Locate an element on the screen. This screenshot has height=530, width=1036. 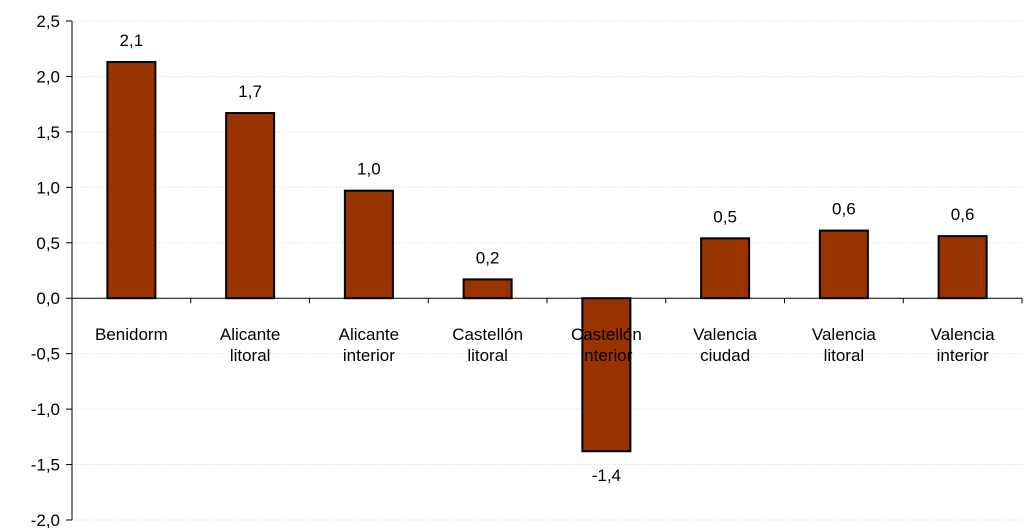
category-label: Castellón litoral is located at coordinates (487, 345).